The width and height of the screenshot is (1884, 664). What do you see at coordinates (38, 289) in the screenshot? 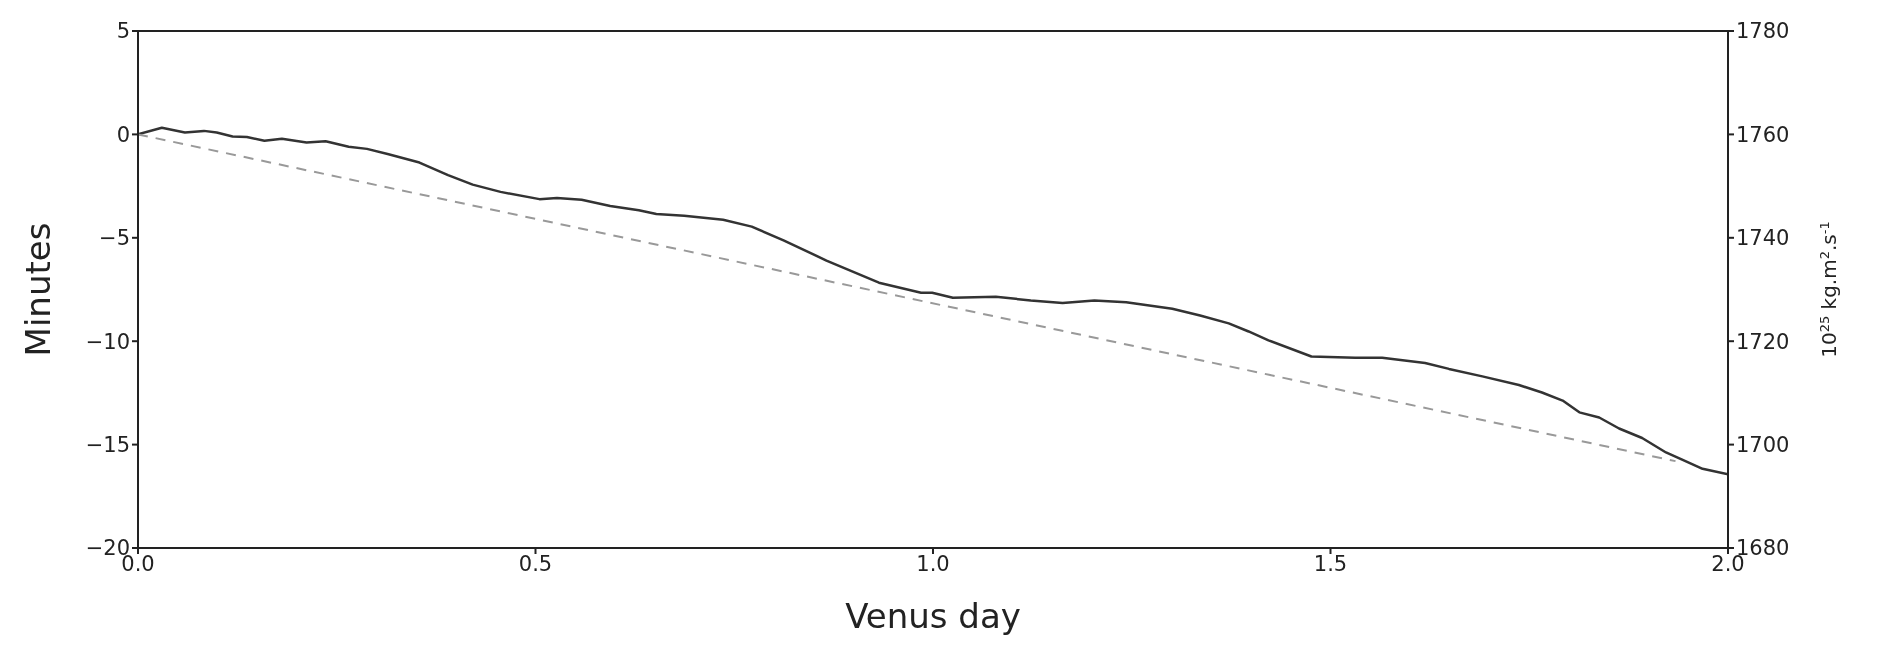
I see `y-axis-title: Minutes` at bounding box center [38, 289].